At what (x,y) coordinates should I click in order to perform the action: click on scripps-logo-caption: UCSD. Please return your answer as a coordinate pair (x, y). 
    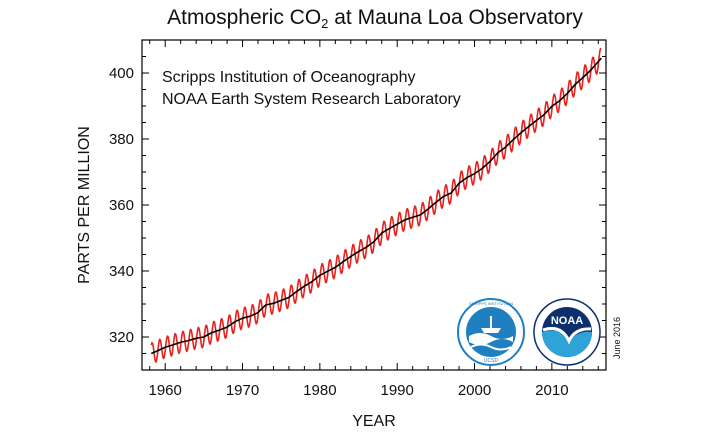
    Looking at the image, I should click on (491, 361).